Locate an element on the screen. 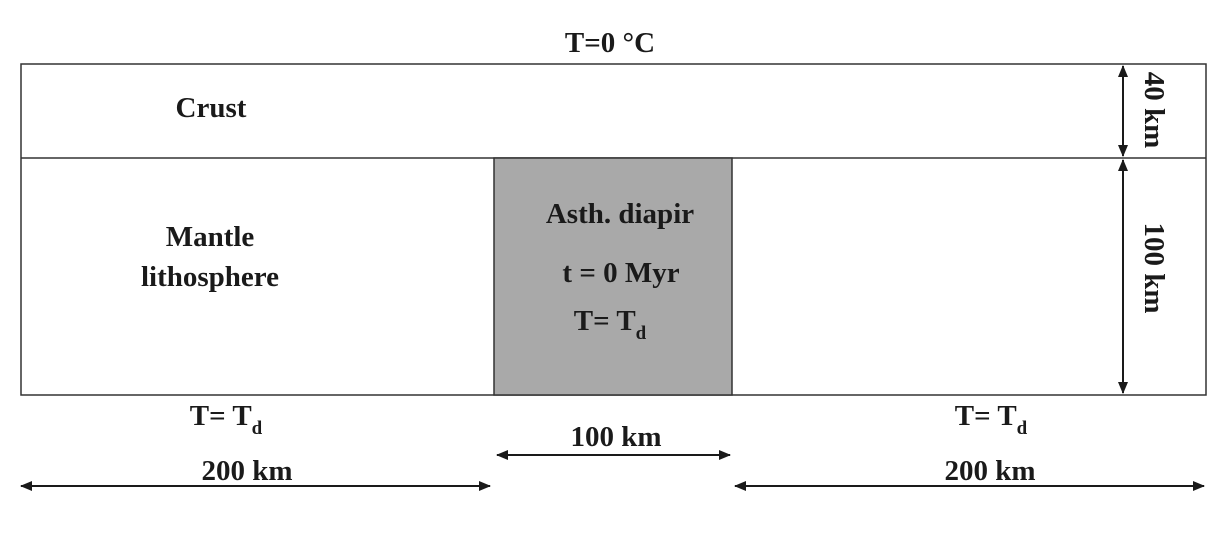  diapir-title: Asth. diapir is located at coordinates (620, 214).